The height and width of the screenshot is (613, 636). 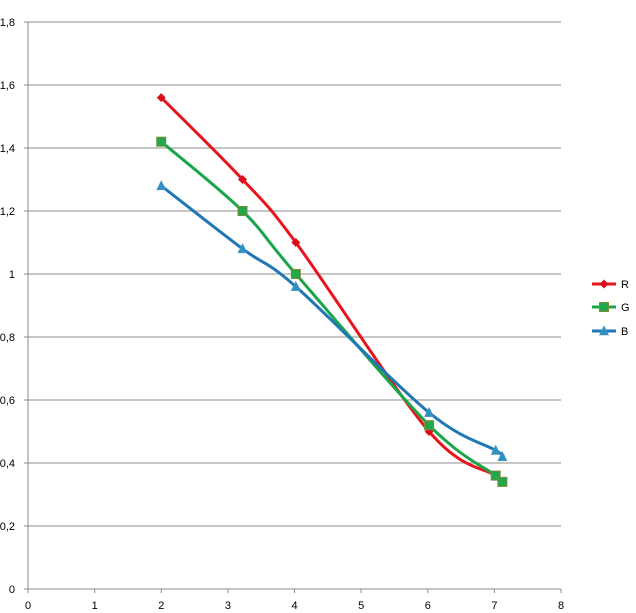 What do you see at coordinates (7, 149) in the screenshot?
I see `y-tick-label: 1,4` at bounding box center [7, 149].